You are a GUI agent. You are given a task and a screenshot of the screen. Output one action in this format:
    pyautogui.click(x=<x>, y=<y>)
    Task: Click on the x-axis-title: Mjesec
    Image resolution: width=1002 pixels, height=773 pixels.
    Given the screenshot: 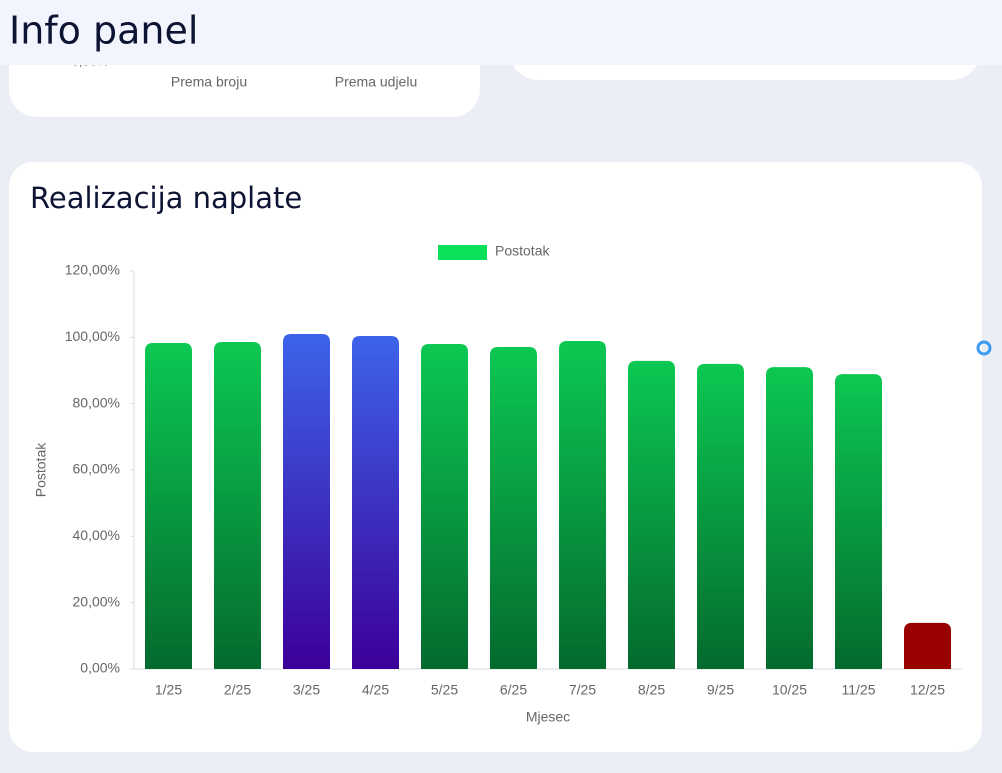 What is the action you would take?
    pyautogui.click(x=548, y=717)
    